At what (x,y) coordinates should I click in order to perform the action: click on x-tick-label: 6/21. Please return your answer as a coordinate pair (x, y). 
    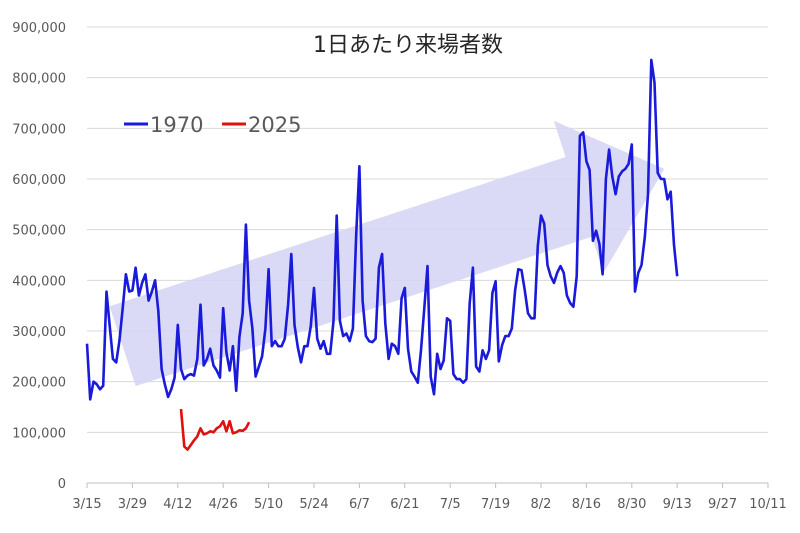
    Looking at the image, I should click on (404, 504).